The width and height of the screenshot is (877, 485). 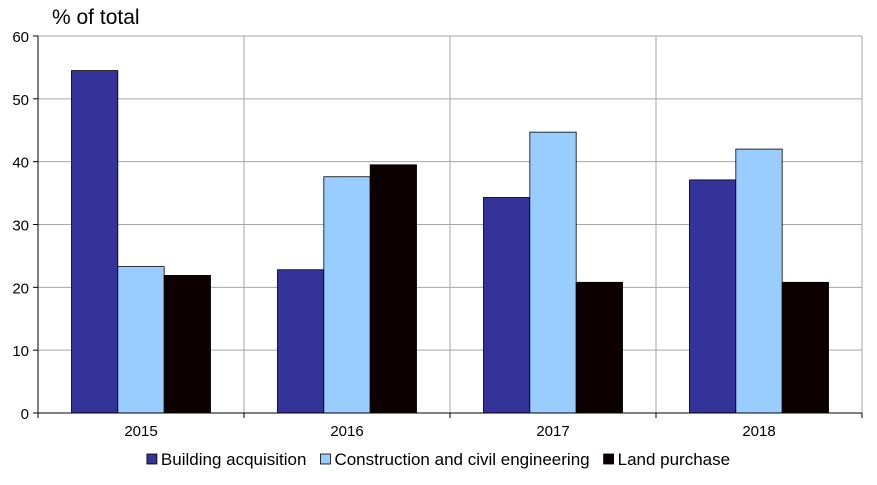 I want to click on y-tick-label: 50, so click(x=20, y=100).